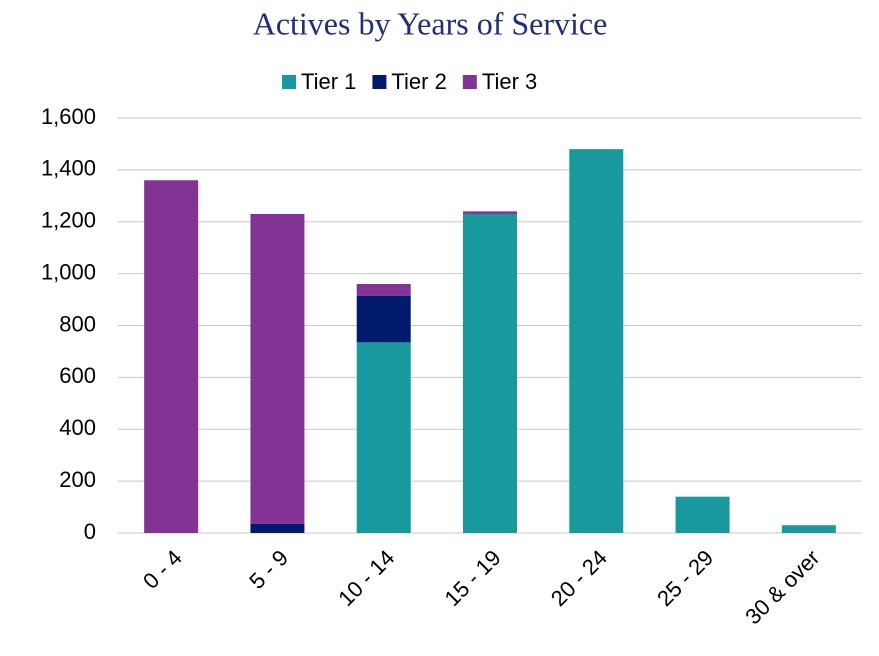  Describe the element at coordinates (782, 587) in the screenshot. I see `x-tick-label: 30 & over` at that location.